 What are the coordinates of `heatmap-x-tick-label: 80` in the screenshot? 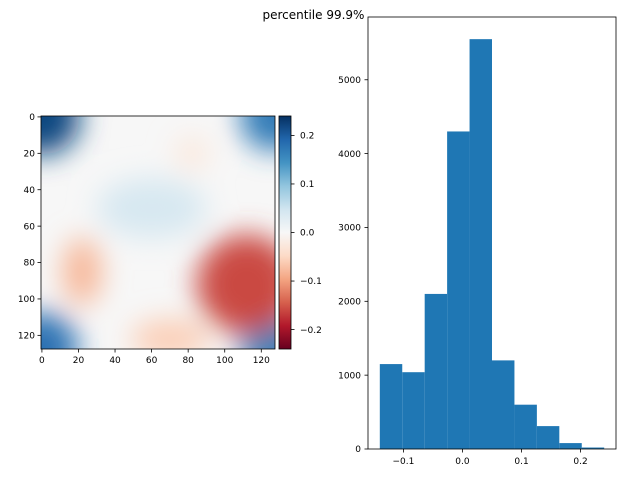 It's located at (188, 361).